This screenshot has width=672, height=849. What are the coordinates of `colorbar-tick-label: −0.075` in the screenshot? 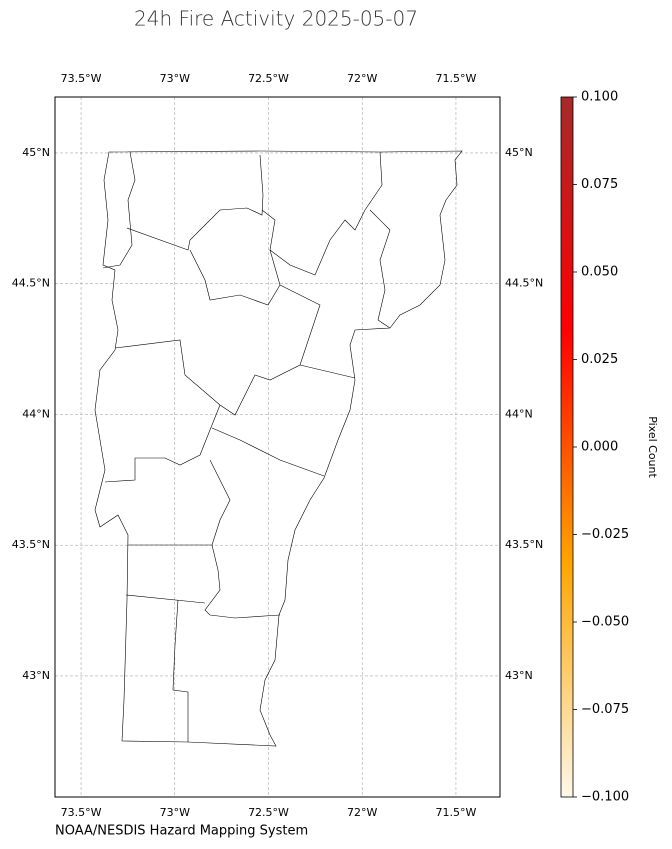 It's located at (605, 709).